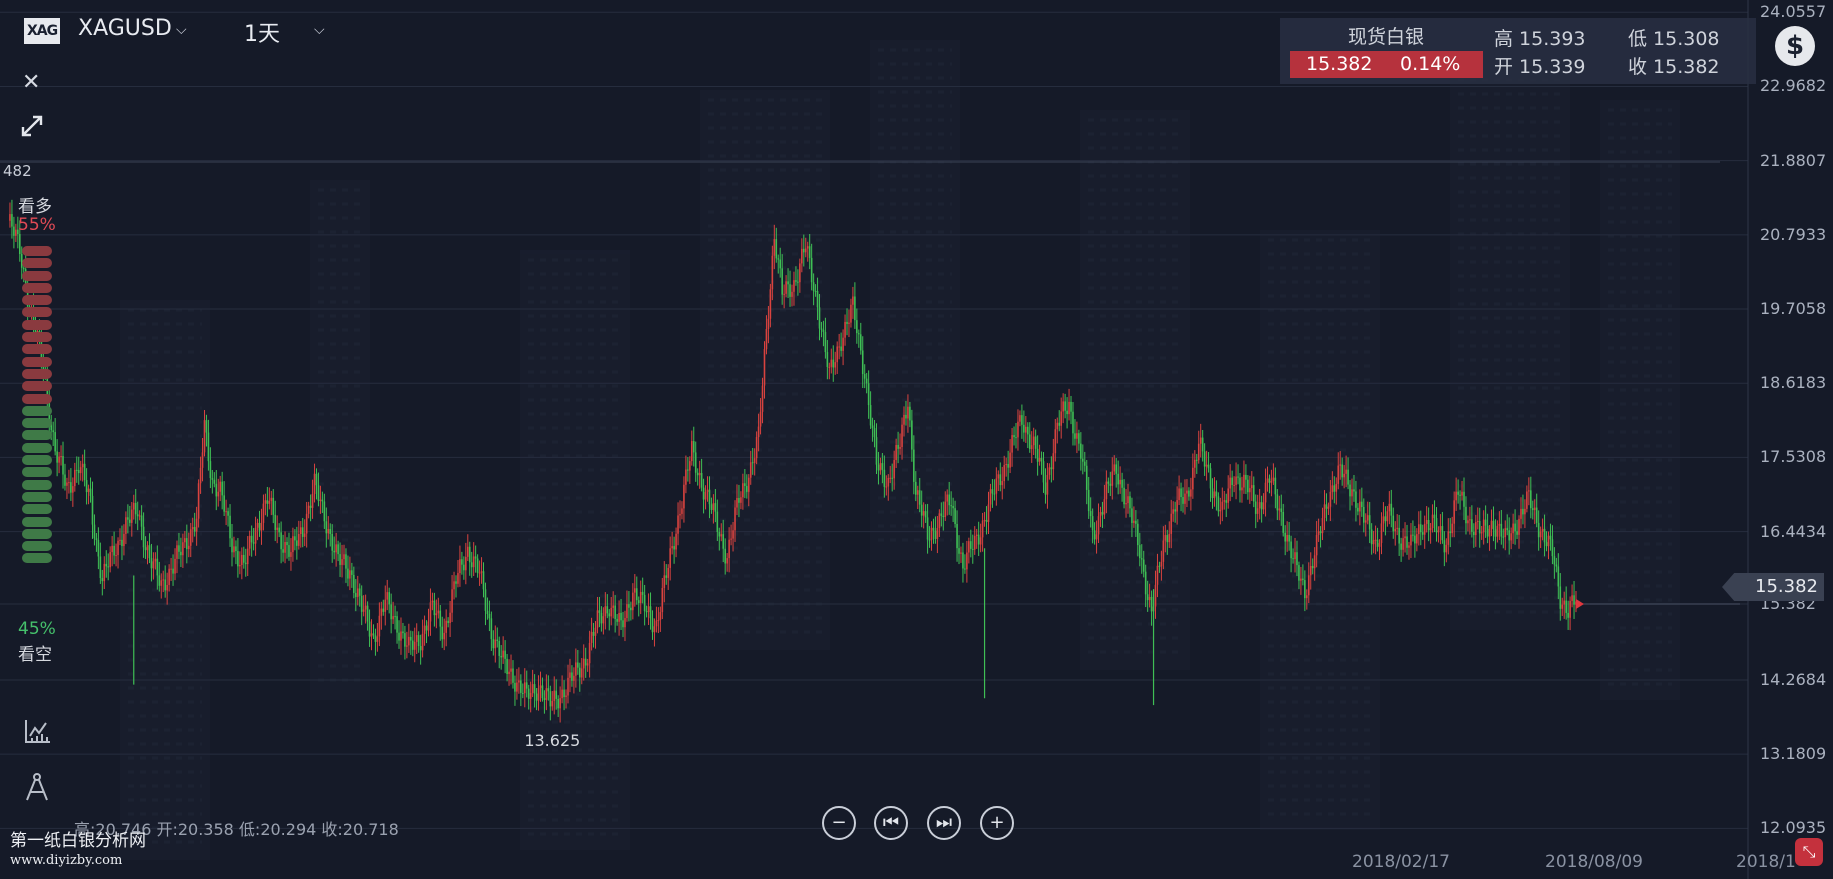 Image resolution: width=1833 pixels, height=879 pixels. What do you see at coordinates (38, 734) in the screenshot?
I see `indicator-icon` at bounding box center [38, 734].